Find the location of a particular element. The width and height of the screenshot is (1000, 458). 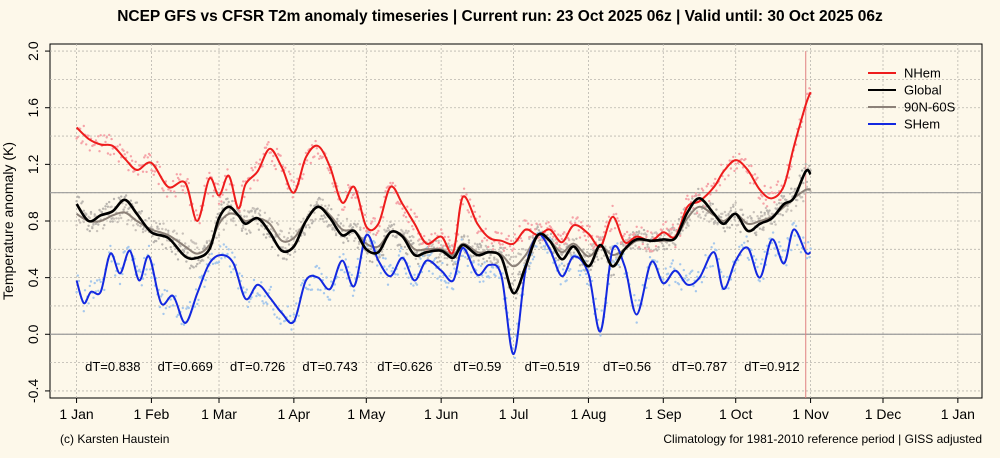

footer-credit: (c) Karsten Haustein is located at coordinates (115, 439).